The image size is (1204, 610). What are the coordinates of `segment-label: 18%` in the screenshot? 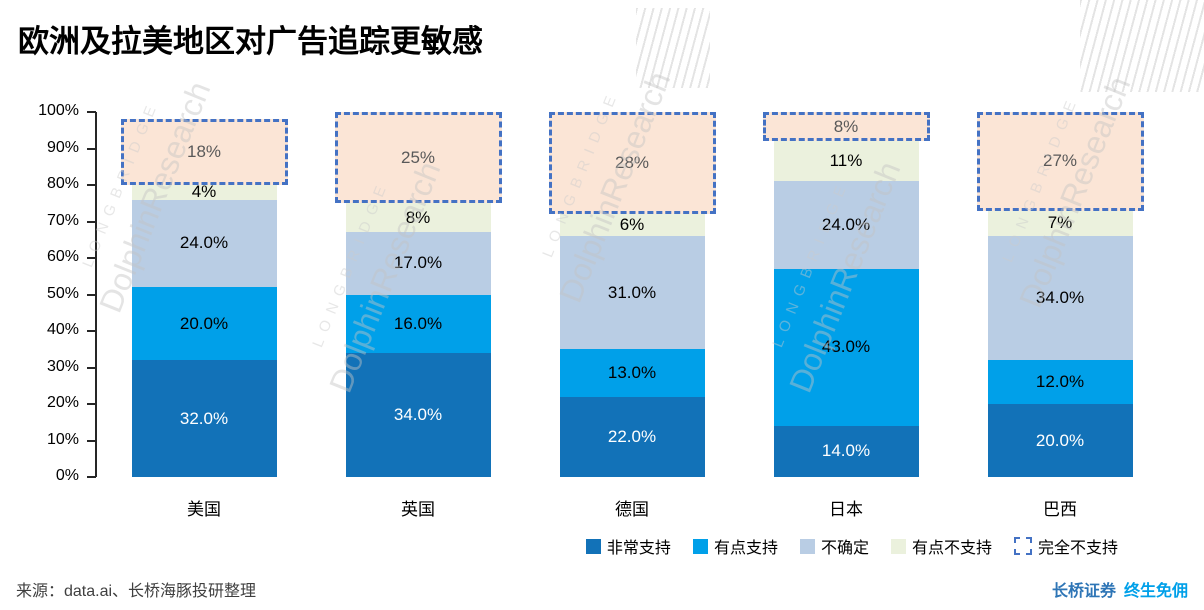 It's located at (204, 152).